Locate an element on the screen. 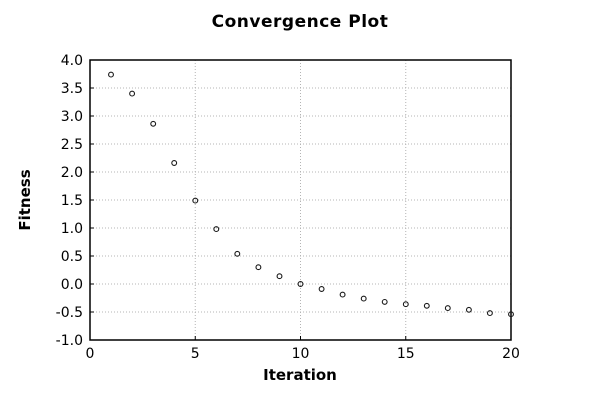 The height and width of the screenshot is (400, 600). chart-title: Convergence Plot is located at coordinates (300, 22).